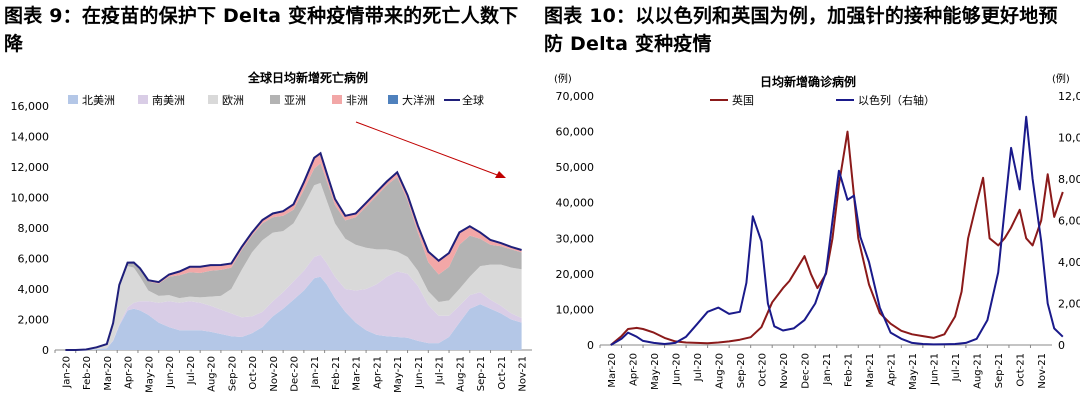  I want to click on right-legend: 英国 以色列（右轴）, so click(822, 100).